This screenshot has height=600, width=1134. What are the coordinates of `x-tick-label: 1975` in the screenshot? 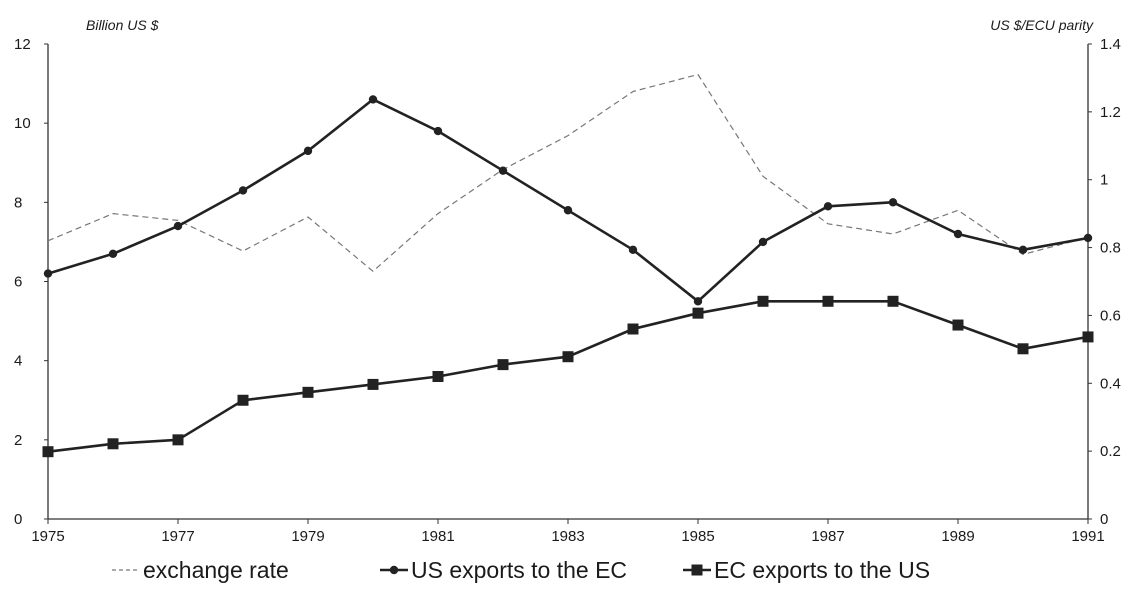 It's located at (47, 536).